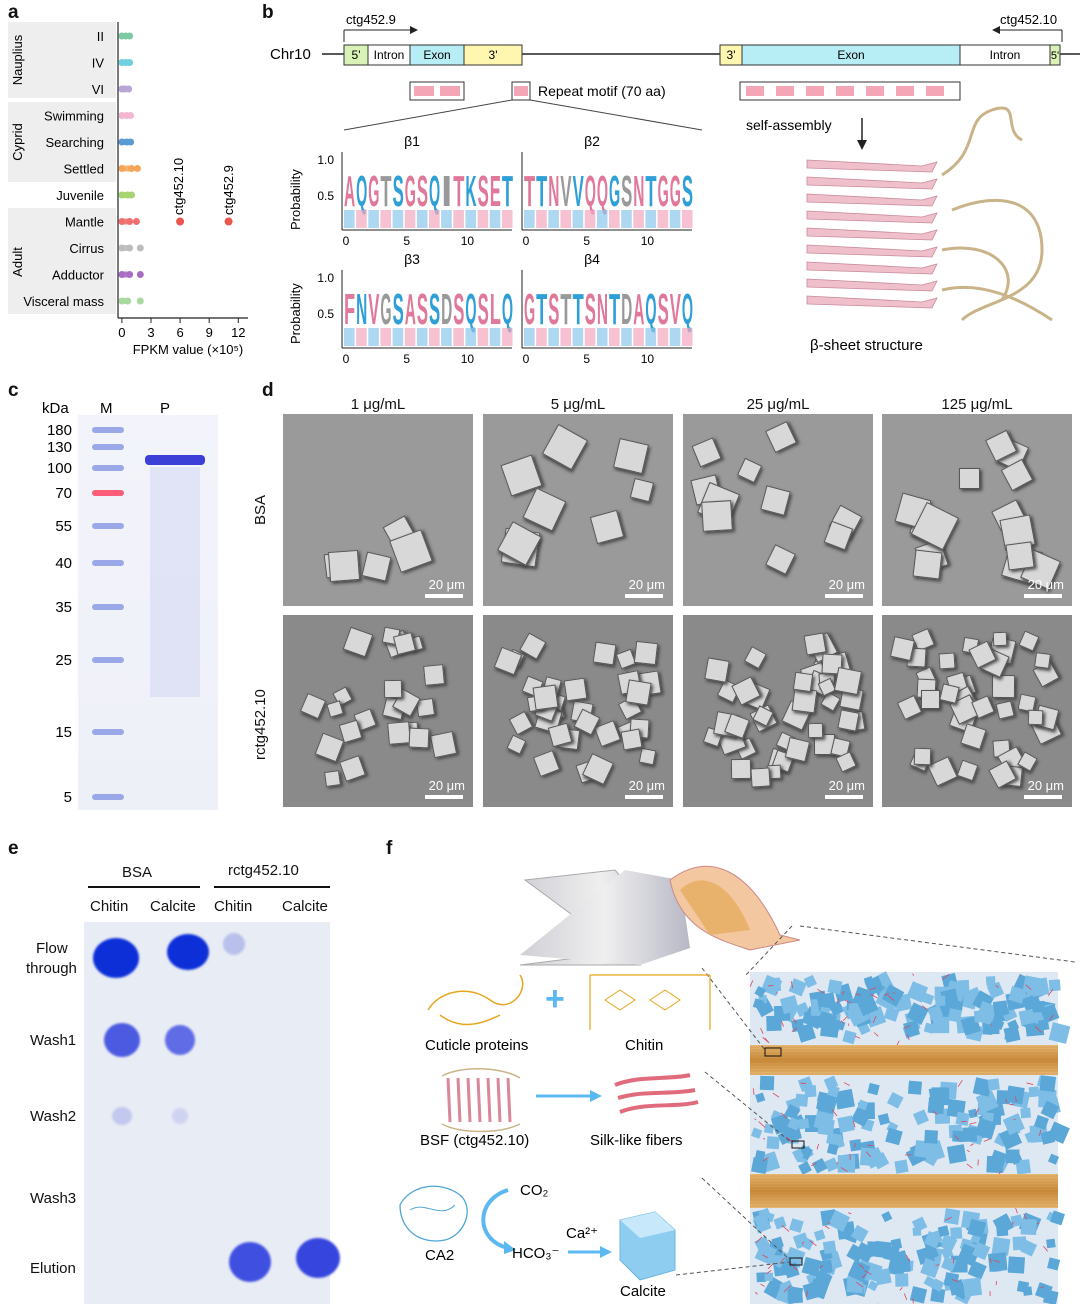  I want to click on prob-label-1: Probability, so click(295, 199).